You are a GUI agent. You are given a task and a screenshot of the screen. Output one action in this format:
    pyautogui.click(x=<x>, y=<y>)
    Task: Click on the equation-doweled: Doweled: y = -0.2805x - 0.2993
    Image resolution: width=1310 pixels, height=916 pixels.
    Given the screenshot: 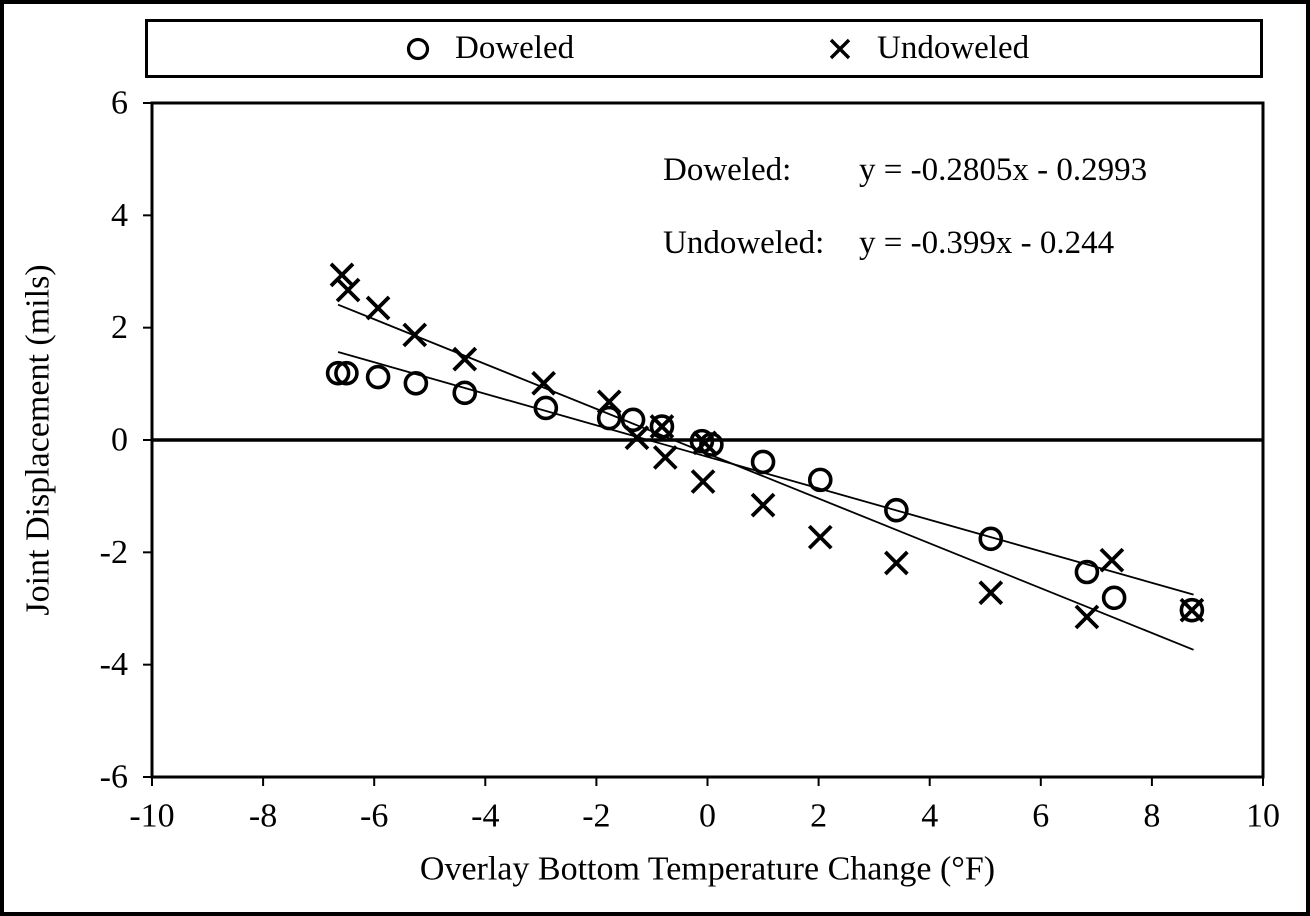 What is the action you would take?
    pyautogui.click(x=905, y=170)
    